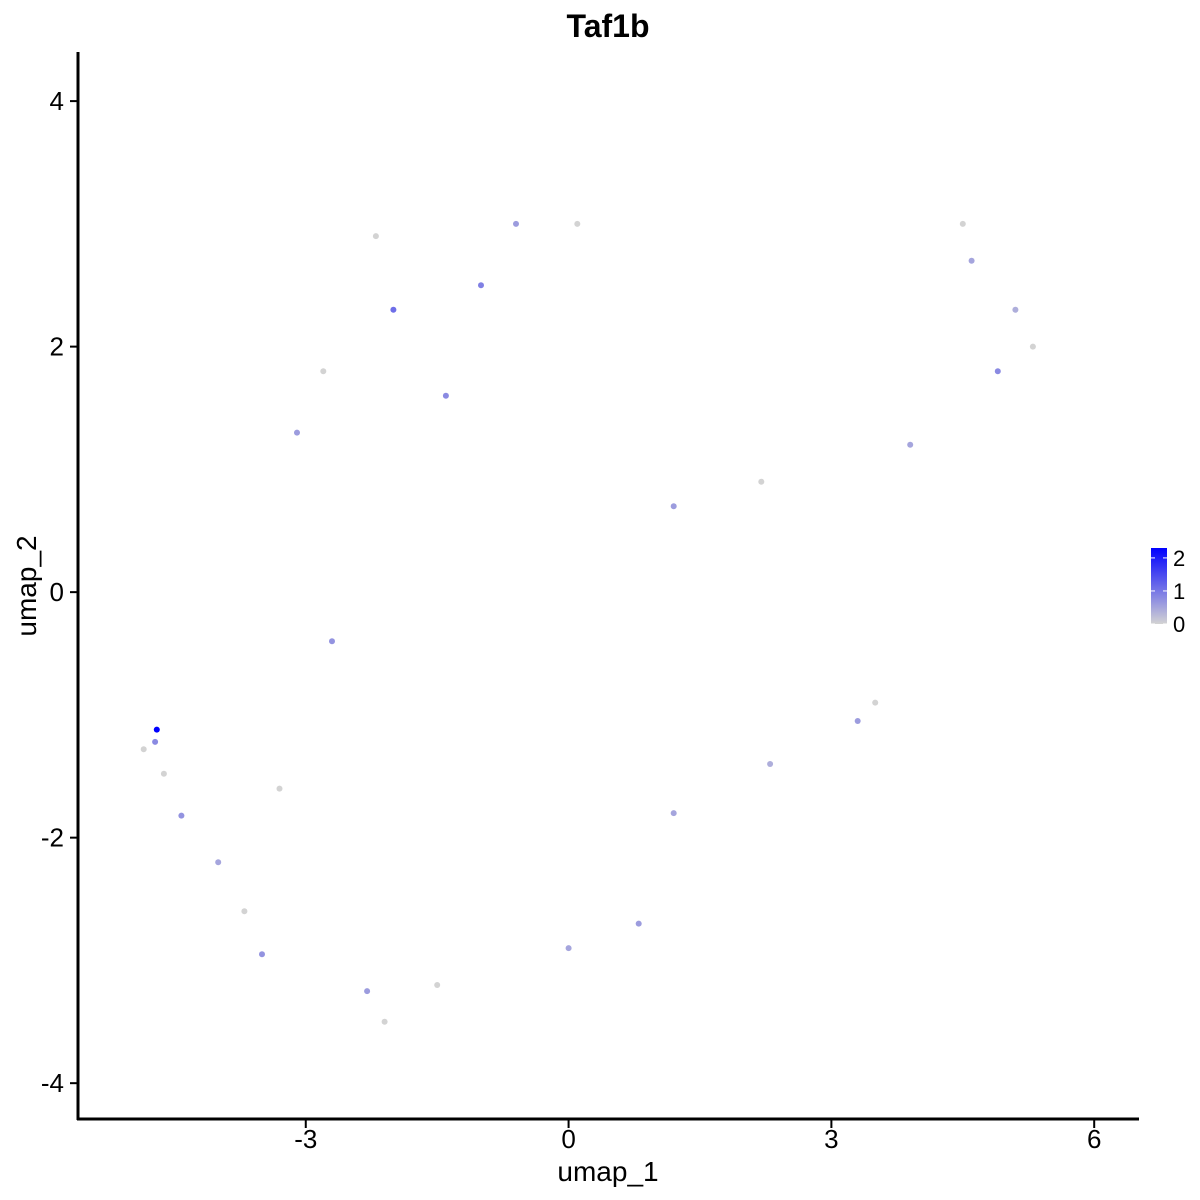 Image resolution: width=1200 pixels, height=1200 pixels. What do you see at coordinates (1179, 591) in the screenshot?
I see `legend-label: 1` at bounding box center [1179, 591].